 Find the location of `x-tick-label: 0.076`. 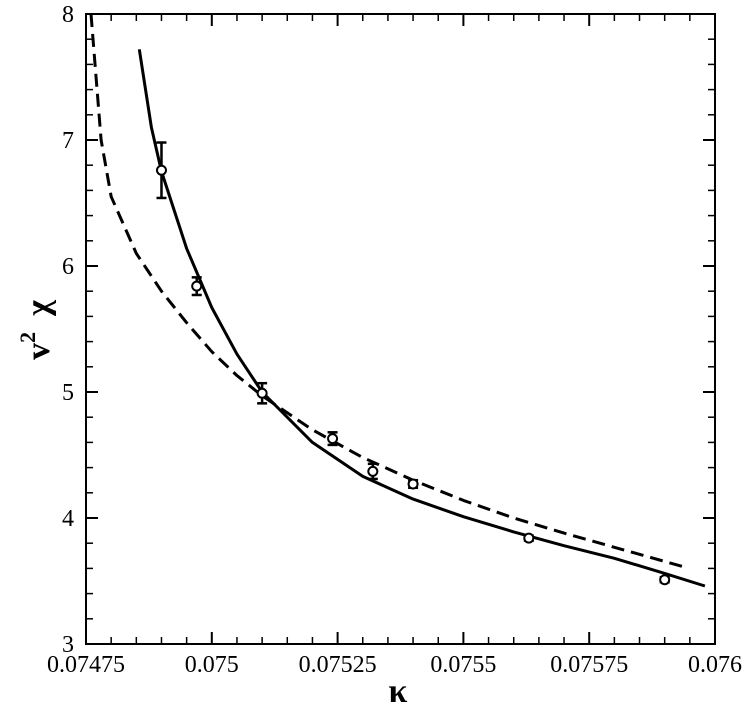

x-tick-label: 0.076 is located at coordinates (715, 665).